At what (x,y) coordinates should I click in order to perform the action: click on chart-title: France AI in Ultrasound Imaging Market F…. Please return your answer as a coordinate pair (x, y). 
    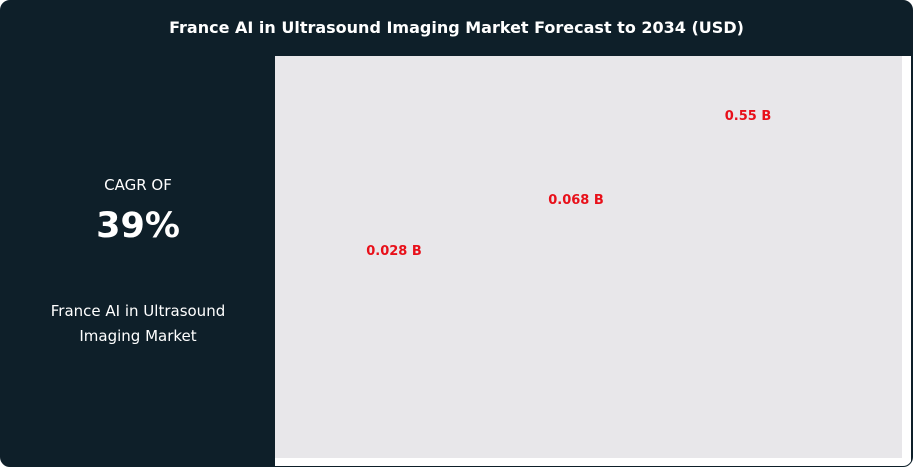
    Looking at the image, I should click on (456, 27).